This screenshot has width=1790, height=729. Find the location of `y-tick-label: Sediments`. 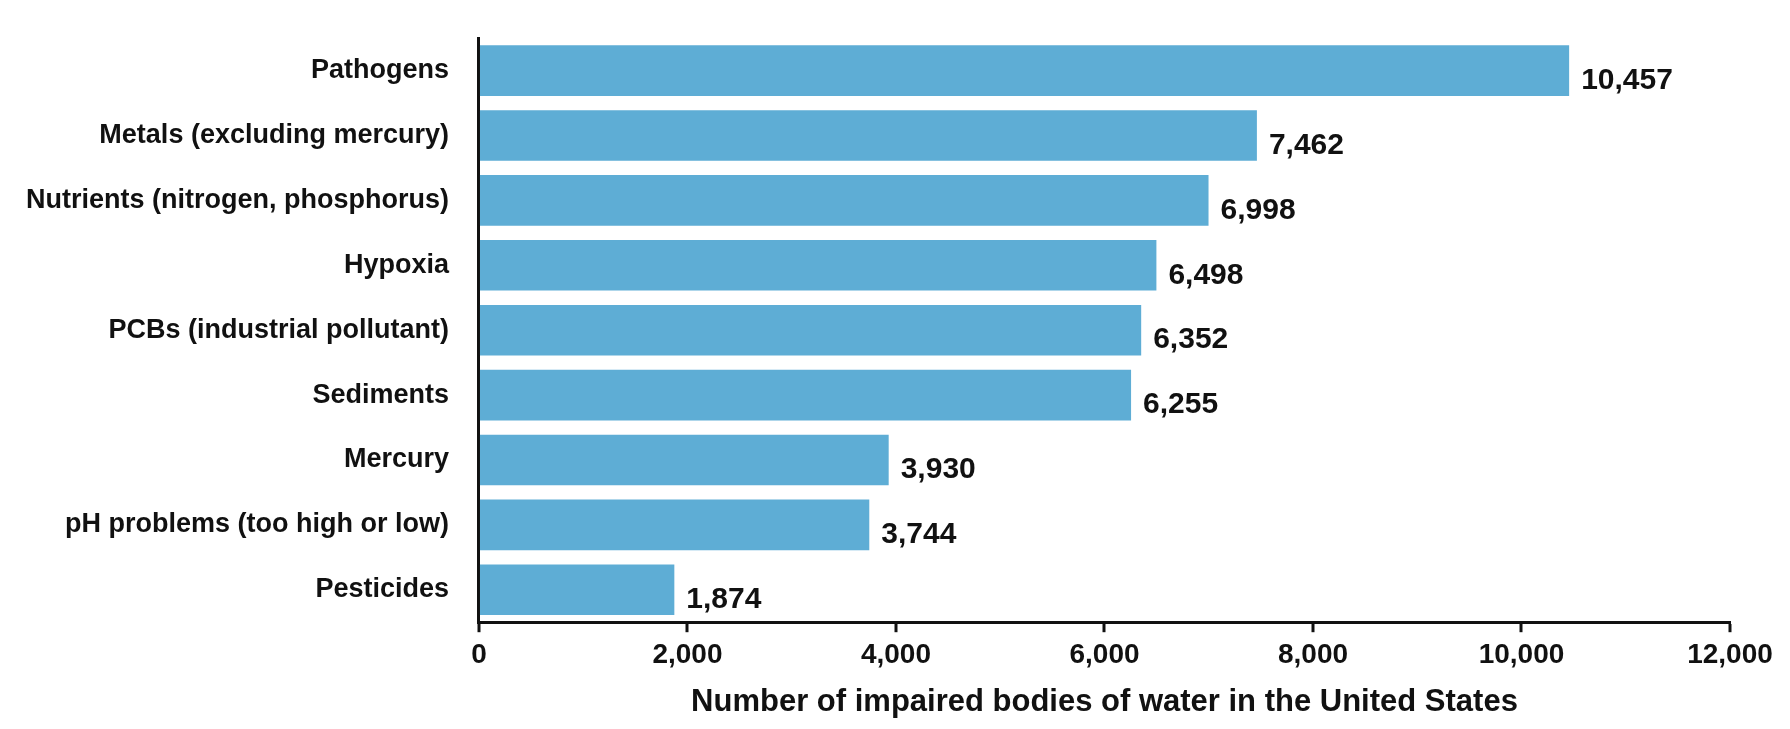

y-tick-label: Sediments is located at coordinates (380, 393).